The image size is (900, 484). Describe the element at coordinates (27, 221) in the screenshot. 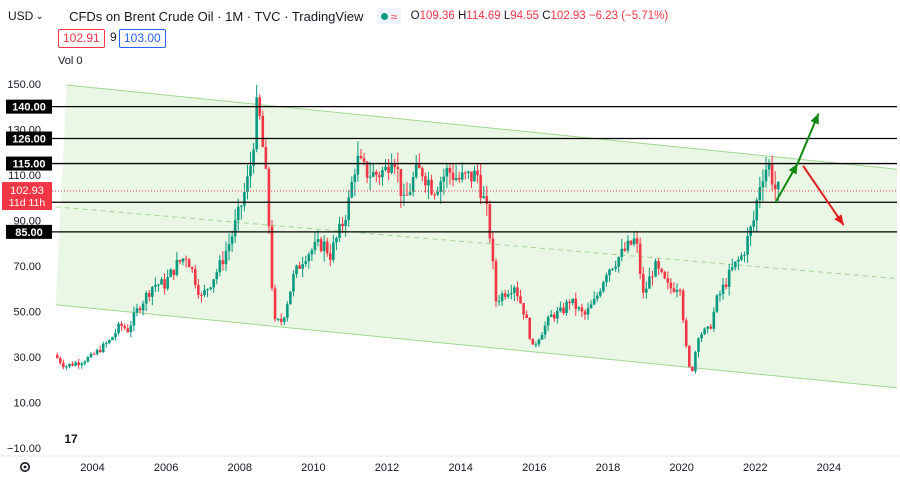

I see `y-tick-label: 90.00` at that location.